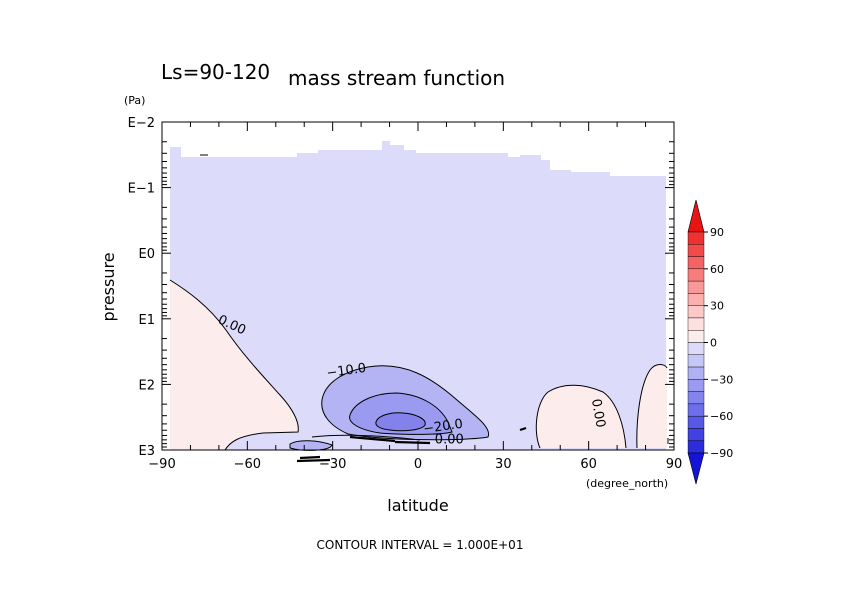  I want to click on colorbar-tick-label: −90, so click(721, 453).